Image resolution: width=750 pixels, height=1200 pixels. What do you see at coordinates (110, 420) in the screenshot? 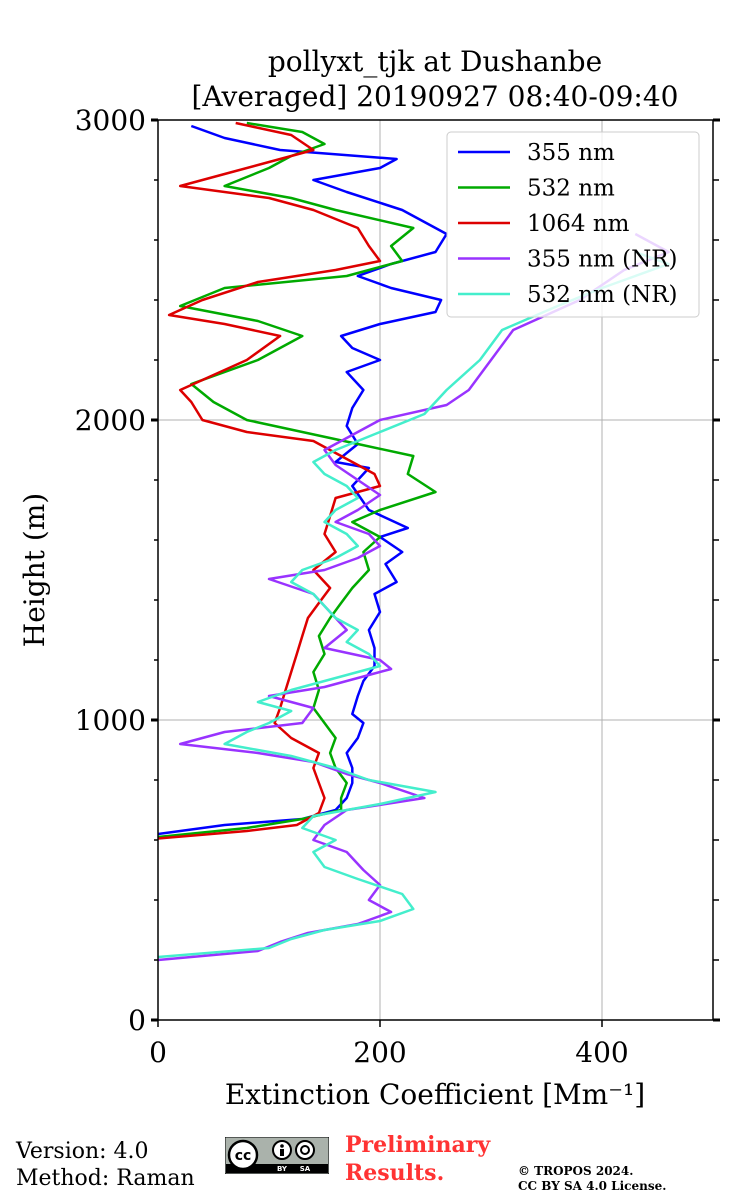
I see `y-tick-label: 2000` at bounding box center [110, 420].